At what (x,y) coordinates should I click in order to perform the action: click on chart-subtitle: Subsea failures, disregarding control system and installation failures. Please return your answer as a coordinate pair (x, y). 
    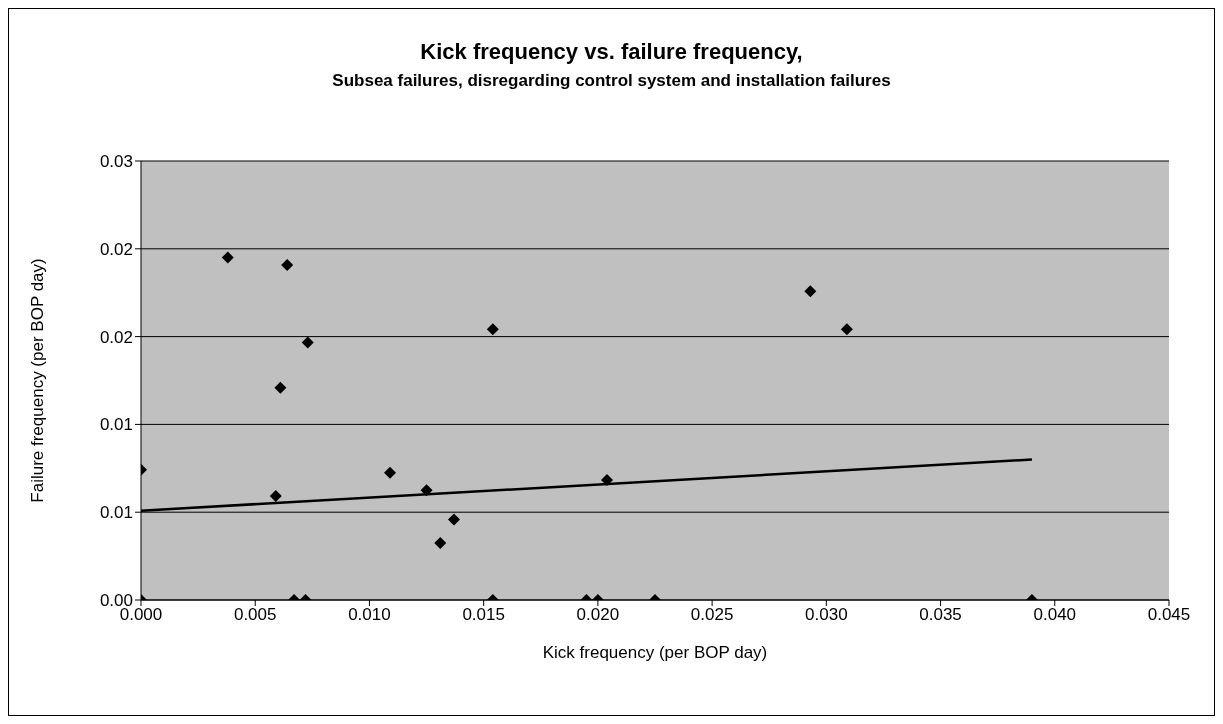
    Looking at the image, I should click on (611, 81).